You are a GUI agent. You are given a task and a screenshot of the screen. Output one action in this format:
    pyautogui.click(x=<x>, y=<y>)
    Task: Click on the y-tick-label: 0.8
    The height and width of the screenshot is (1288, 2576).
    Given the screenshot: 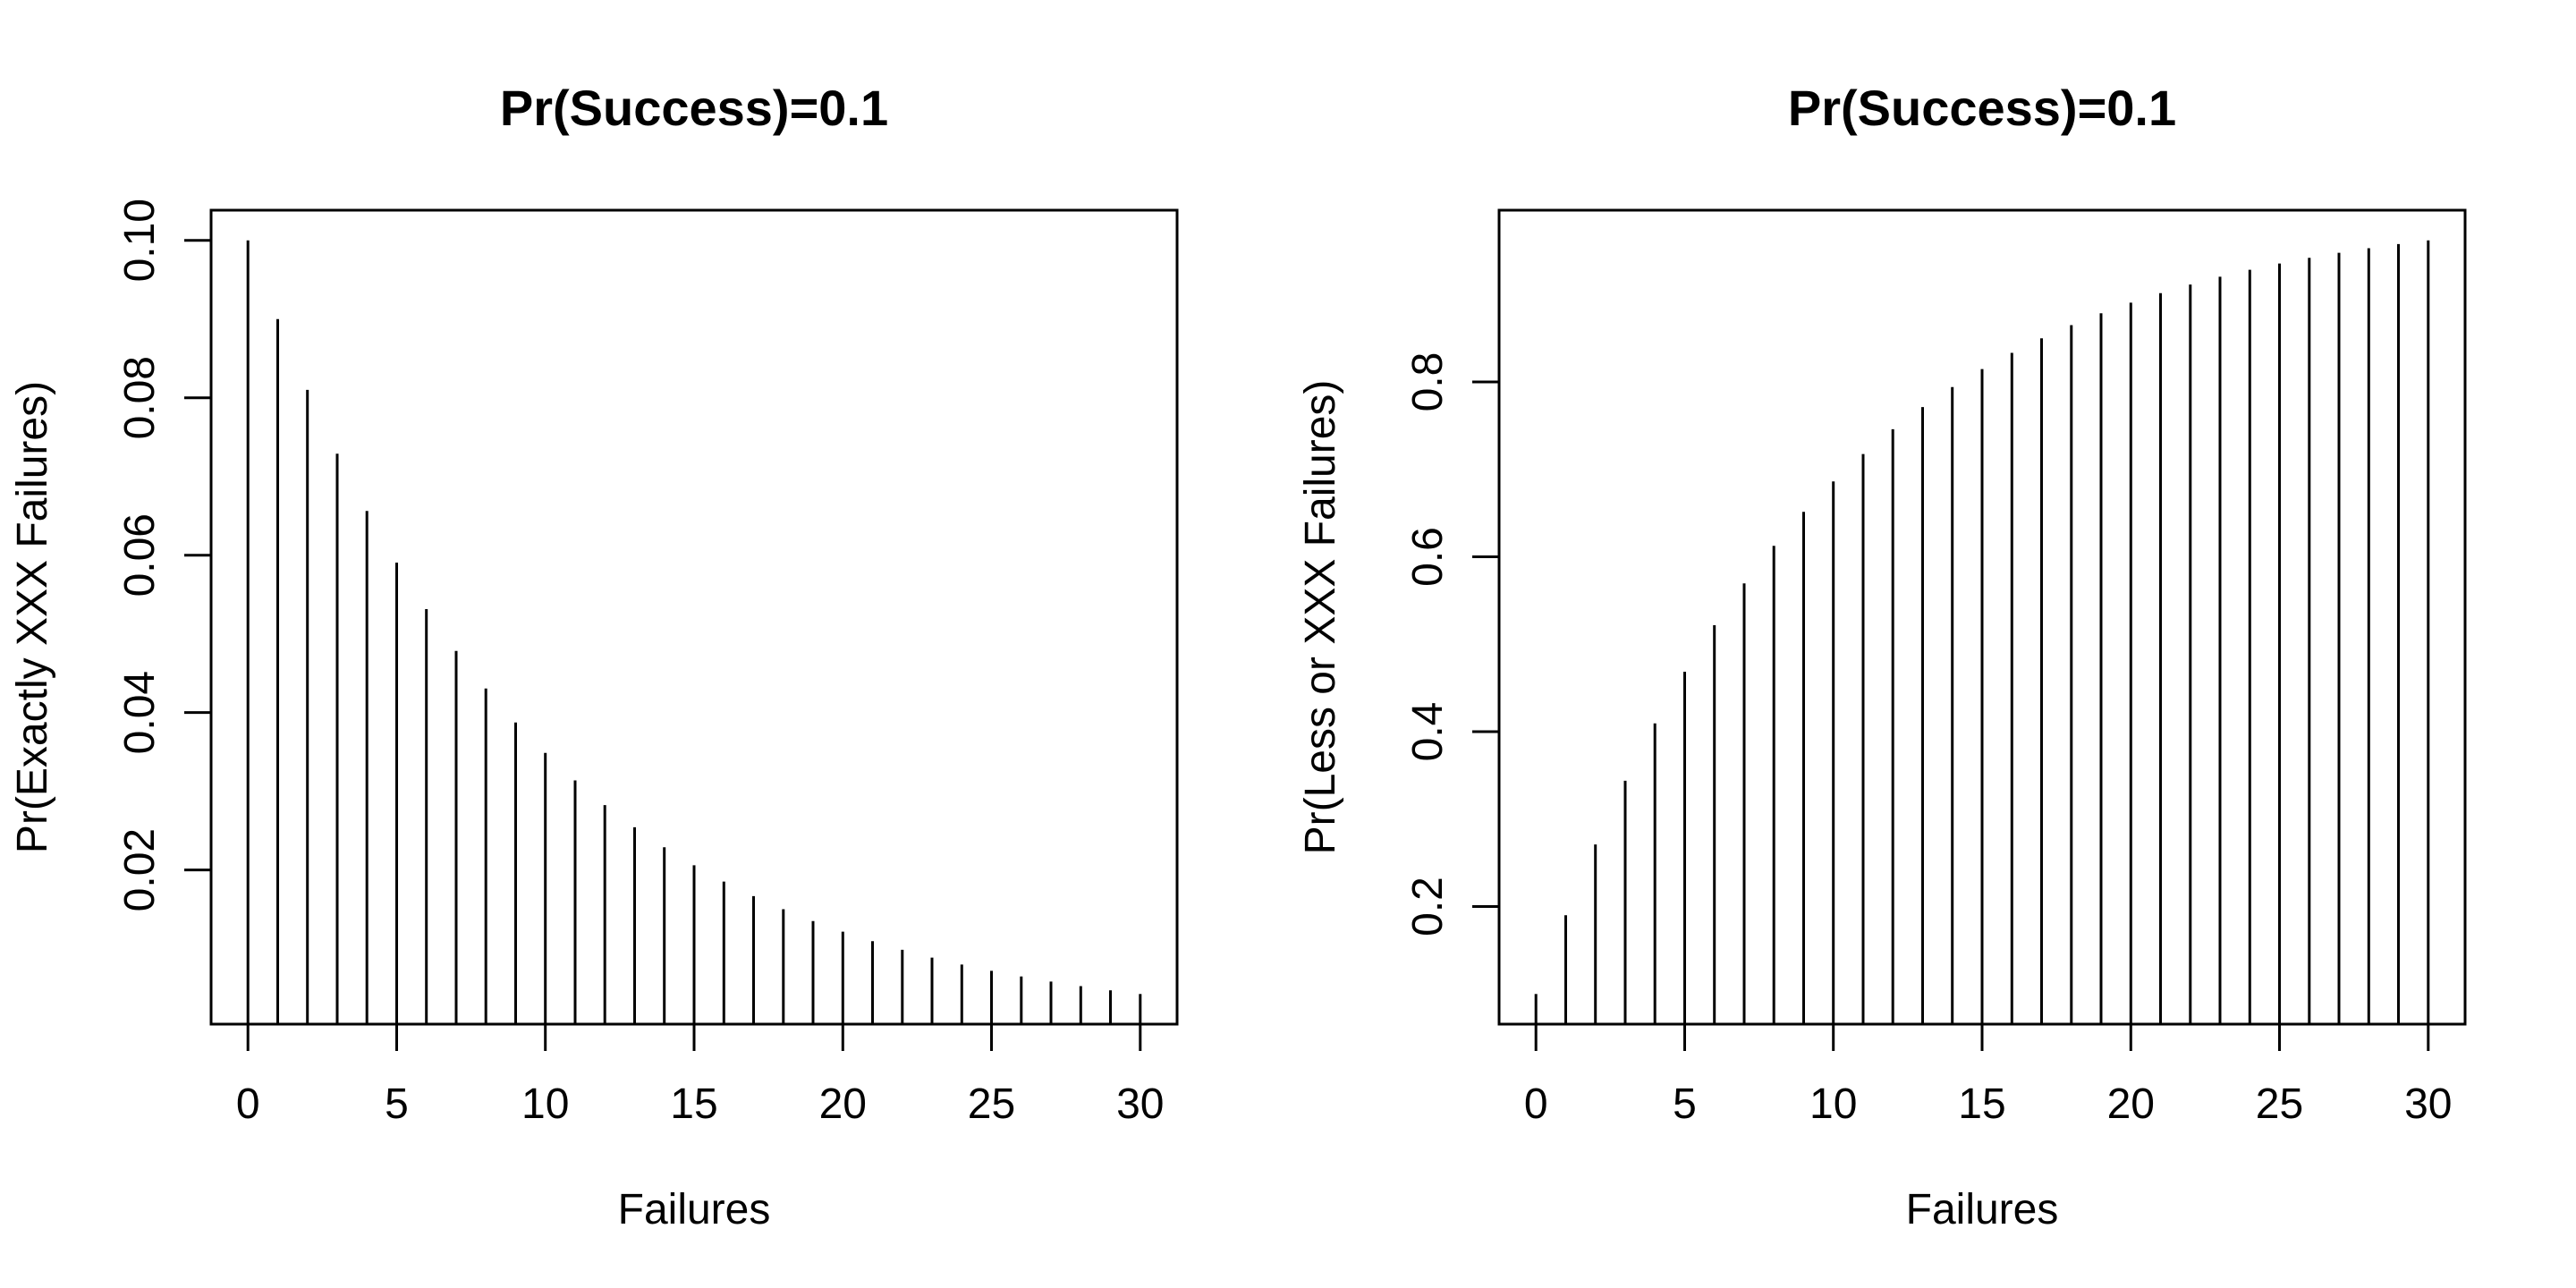 What is the action you would take?
    pyautogui.click(x=1428, y=382)
    